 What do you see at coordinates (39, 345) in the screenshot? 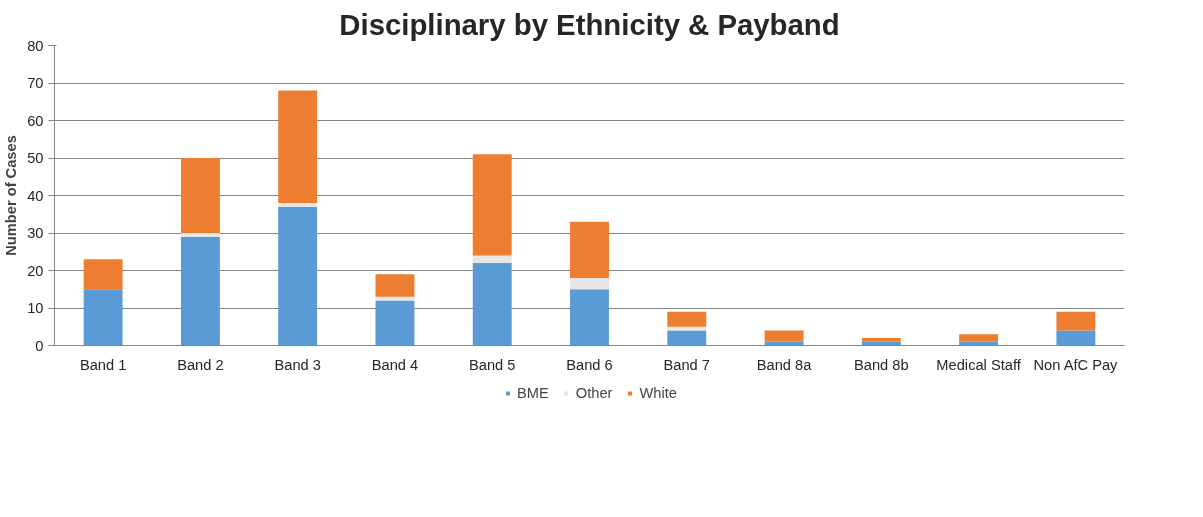
I see `y-tick-label: 0` at bounding box center [39, 345].